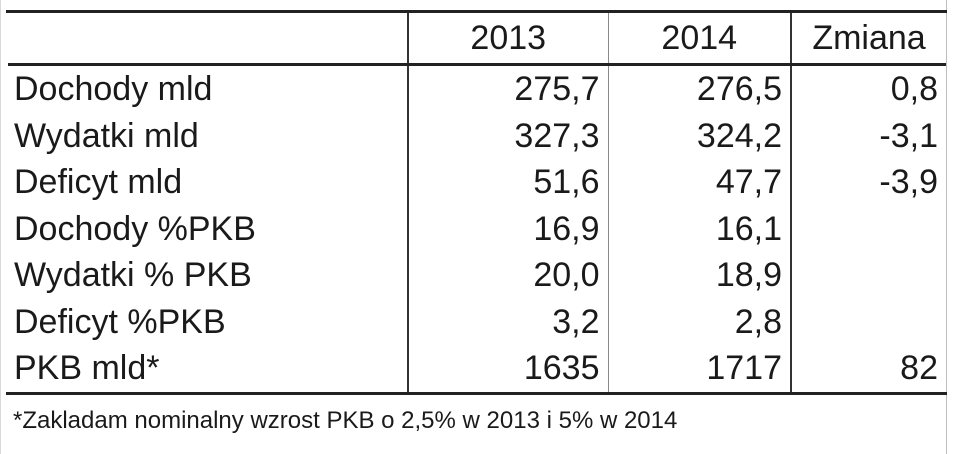 Image resolution: width=960 pixels, height=454 pixels. I want to click on header-row: 2013 2014 Zmiana, so click(477, 39).